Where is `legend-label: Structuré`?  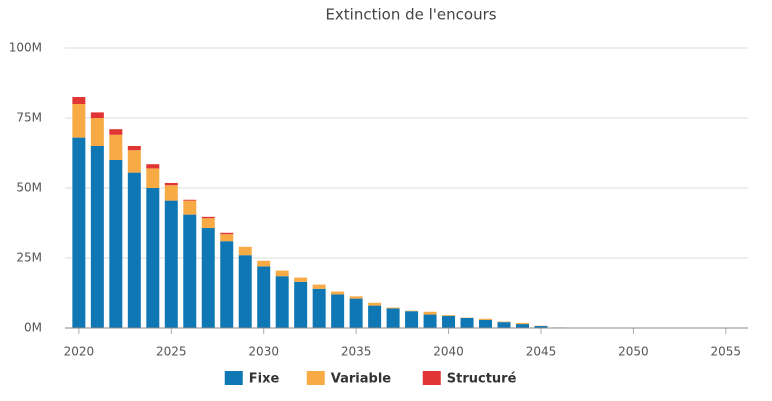 legend-label: Structuré is located at coordinates (482, 379).